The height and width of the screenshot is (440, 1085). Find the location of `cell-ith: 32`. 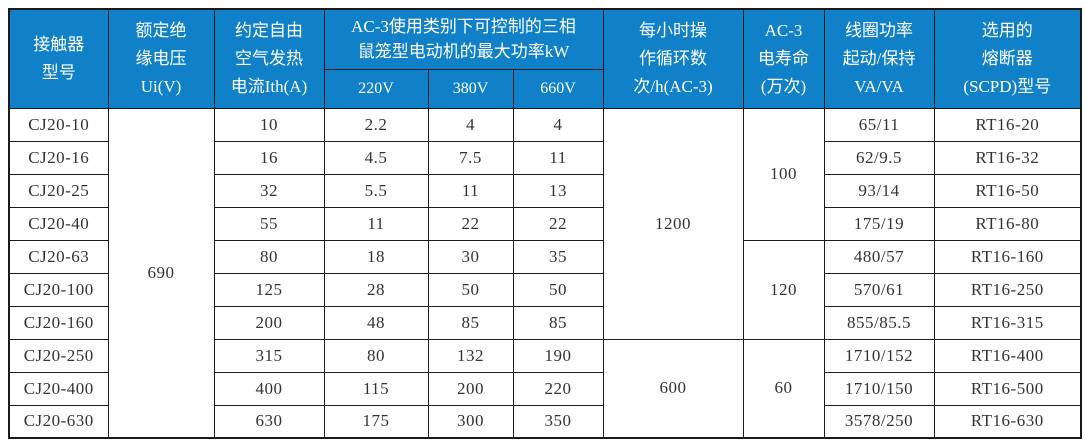

cell-ith: 32 is located at coordinates (269, 190).